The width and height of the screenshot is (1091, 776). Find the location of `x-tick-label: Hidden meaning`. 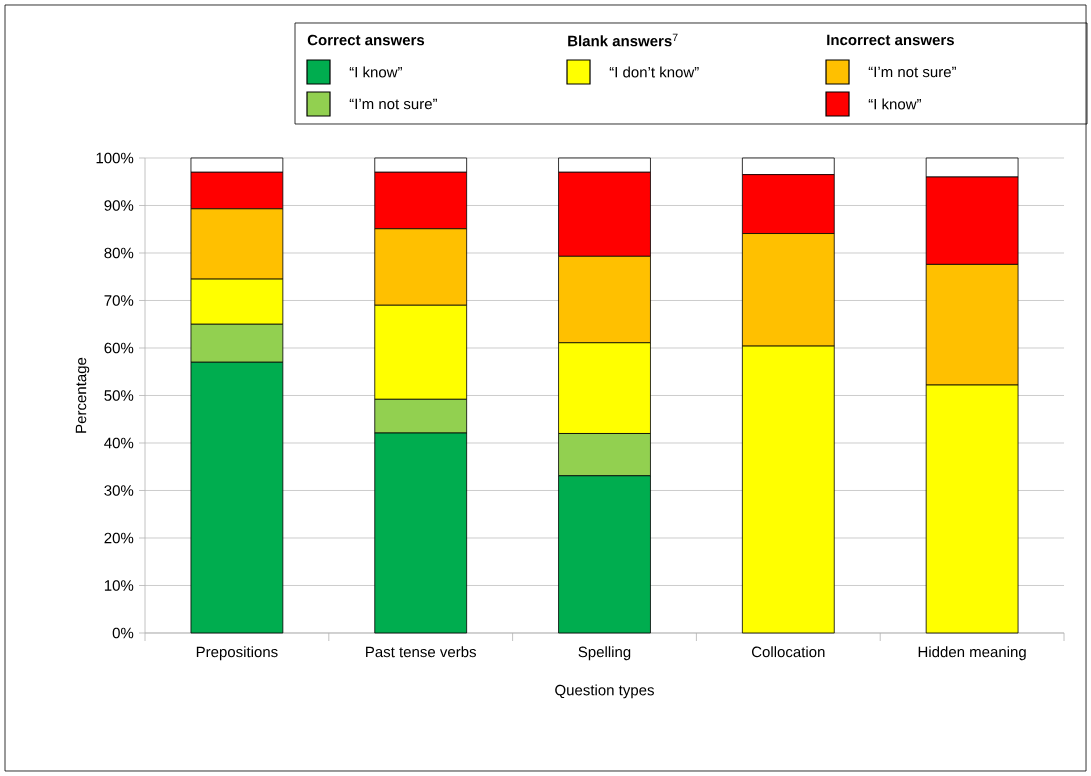

x-tick-label: Hidden meaning is located at coordinates (972, 653).